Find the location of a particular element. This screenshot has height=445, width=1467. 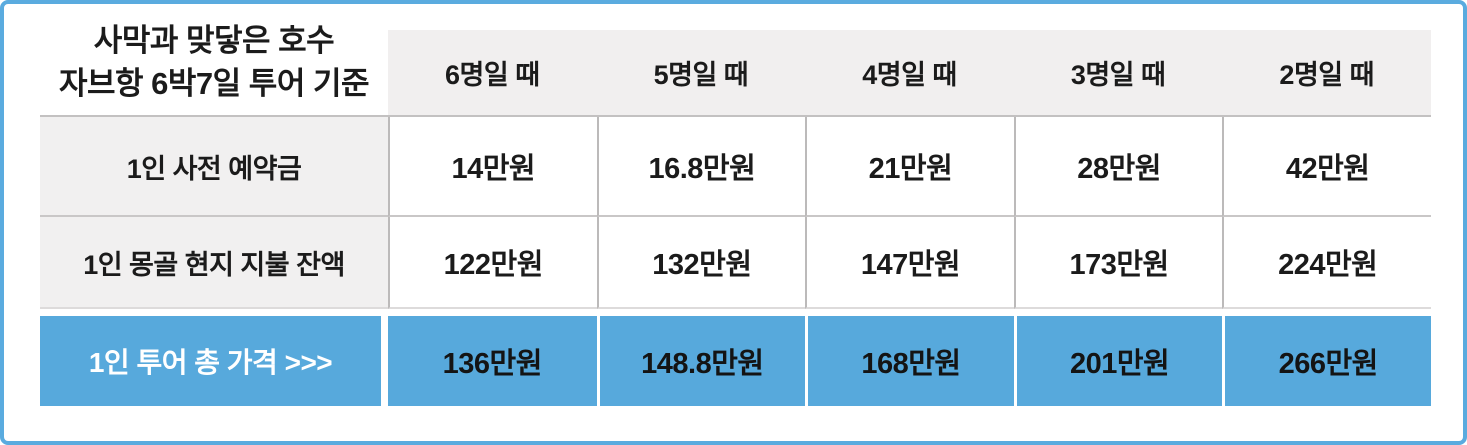

total-value-2pax: 266만원 is located at coordinates (1326, 361).